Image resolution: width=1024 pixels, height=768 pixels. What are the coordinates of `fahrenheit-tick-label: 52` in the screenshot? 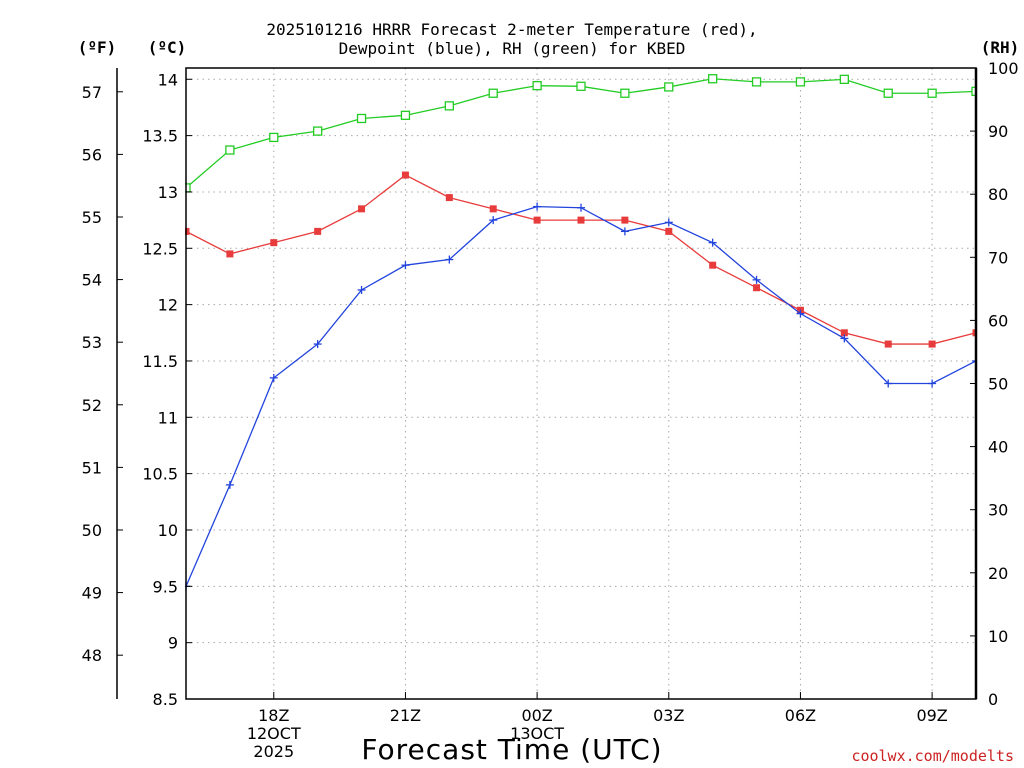 It's located at (92, 405).